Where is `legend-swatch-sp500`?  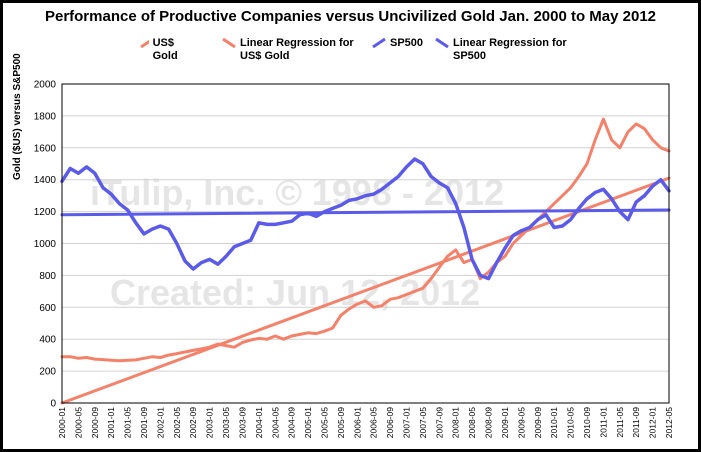 legend-swatch-sp500 is located at coordinates (379, 43).